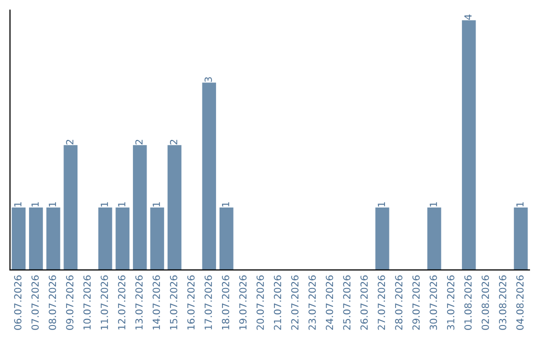 The width and height of the screenshot is (540, 340). I want to click on x-tick-label: 27.07.2026, so click(382, 302).